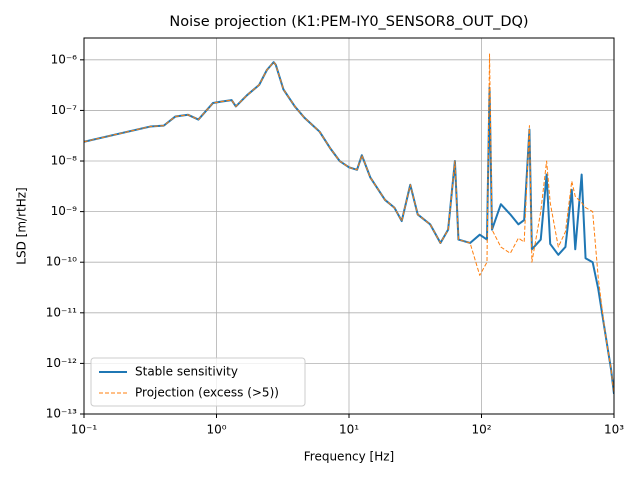  Describe the element at coordinates (481, 430) in the screenshot. I see `x-tick-label: 10²` at that location.